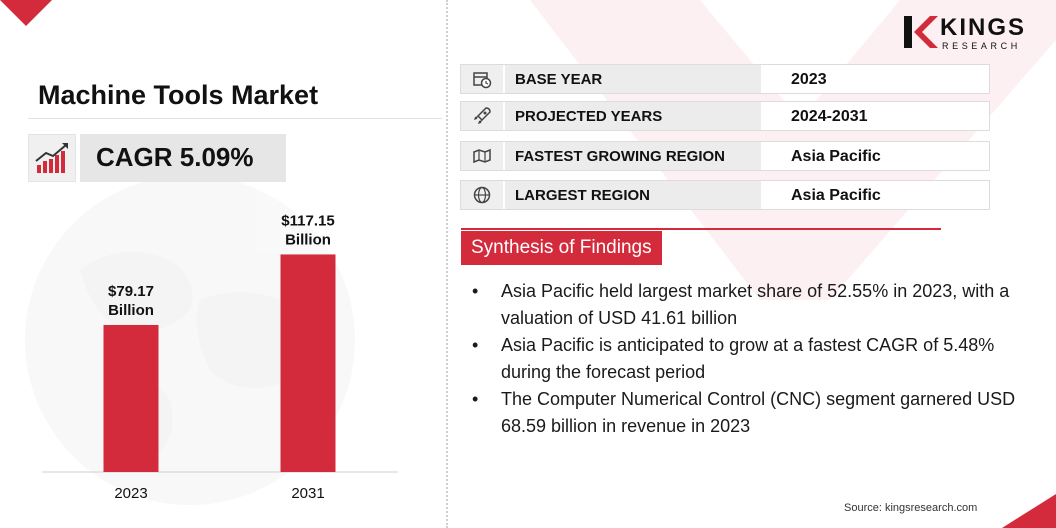 The width and height of the screenshot is (1056, 528). I want to click on title-underline, so click(235, 118).